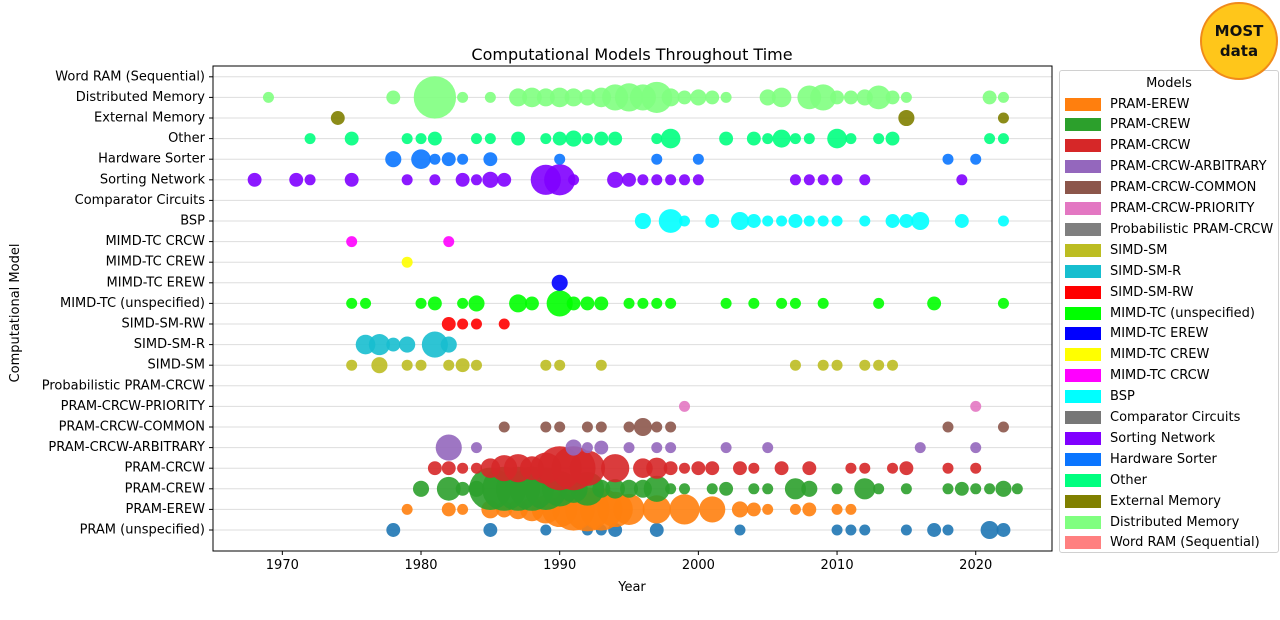 Image resolution: width=1280 pixels, height=620 pixels. I want to click on x-tick-label: 2000, so click(698, 565).